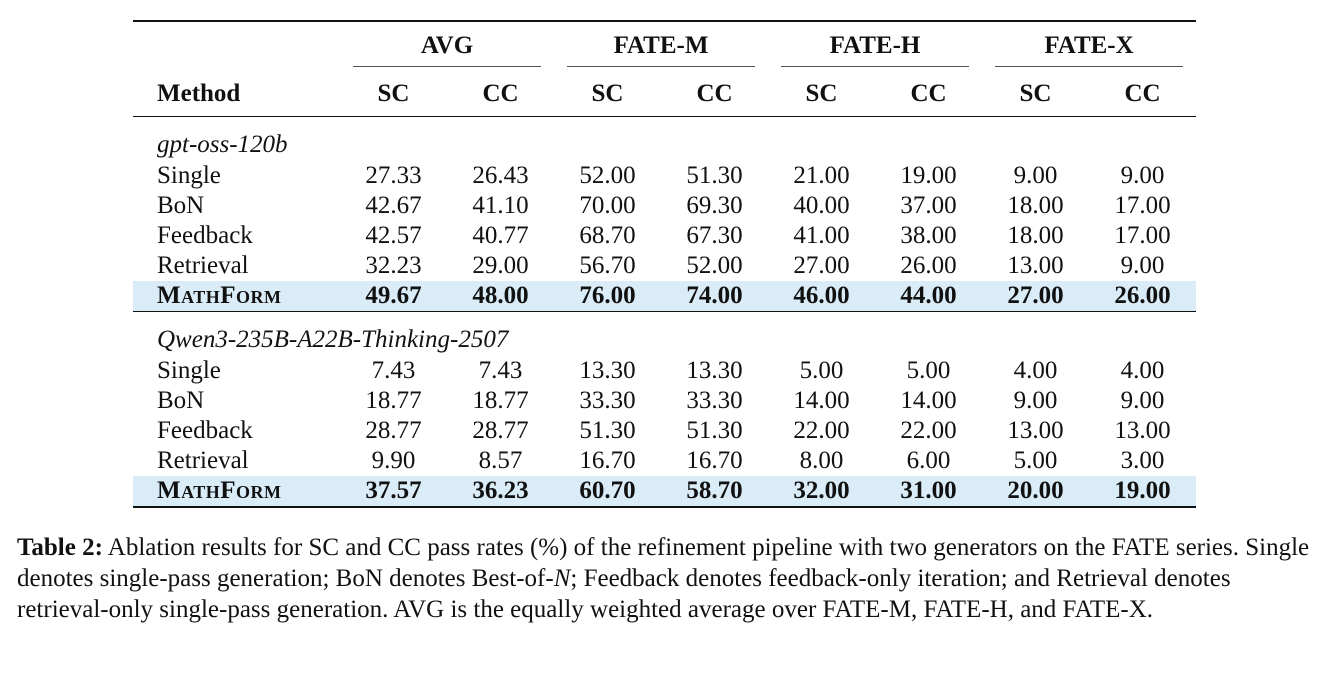 Image resolution: width=1329 pixels, height=678 pixels. Describe the element at coordinates (562, 578) in the screenshot. I see `caption-math-n: N` at that location.